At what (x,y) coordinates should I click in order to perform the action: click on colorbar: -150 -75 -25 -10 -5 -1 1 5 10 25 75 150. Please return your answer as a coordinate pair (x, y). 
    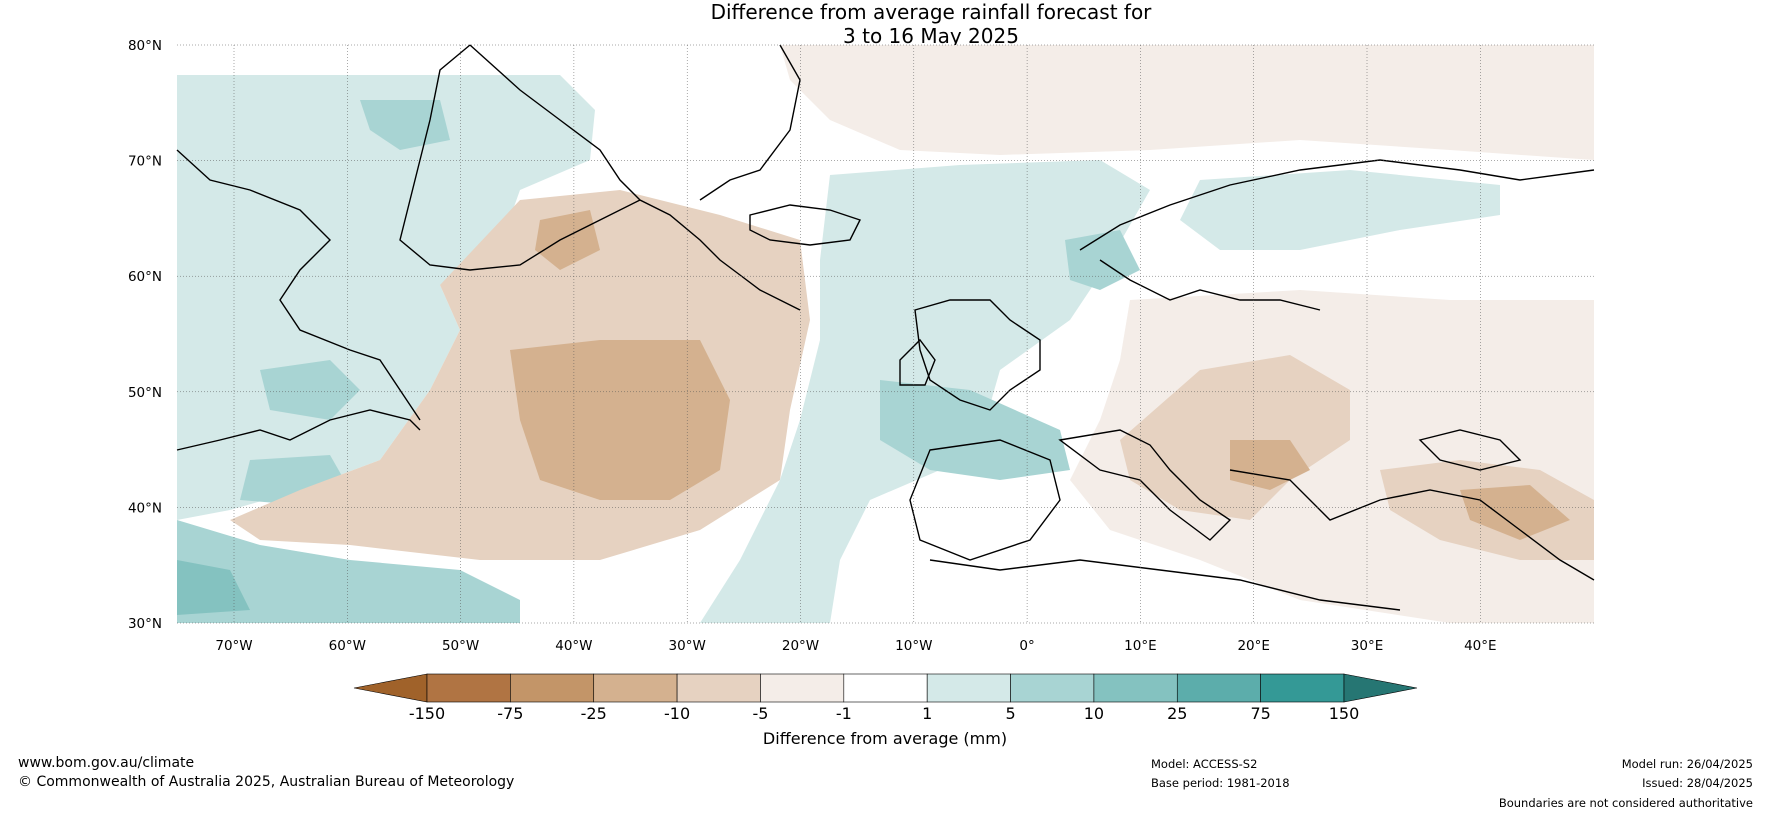
    Looking at the image, I should click on (885, 698).